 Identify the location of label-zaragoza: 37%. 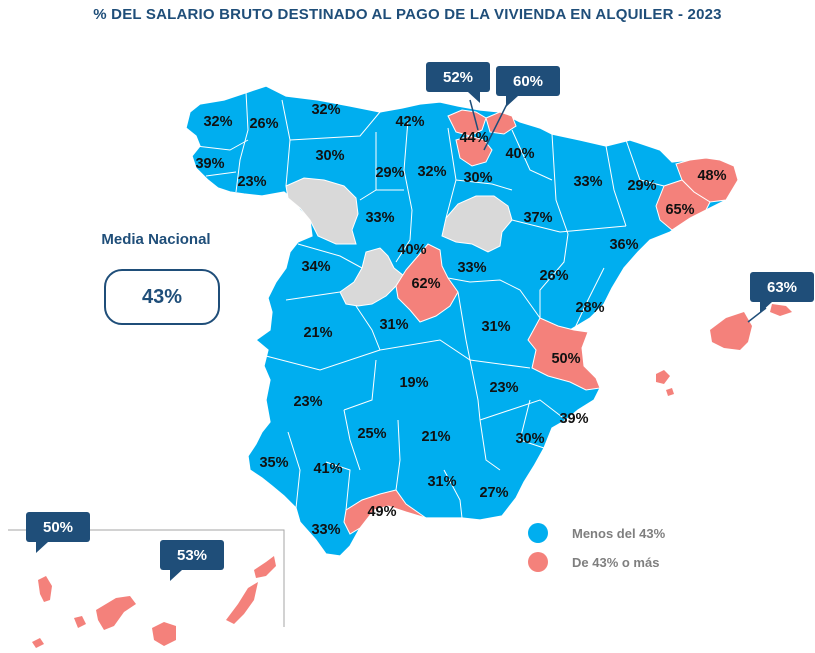
(537, 218).